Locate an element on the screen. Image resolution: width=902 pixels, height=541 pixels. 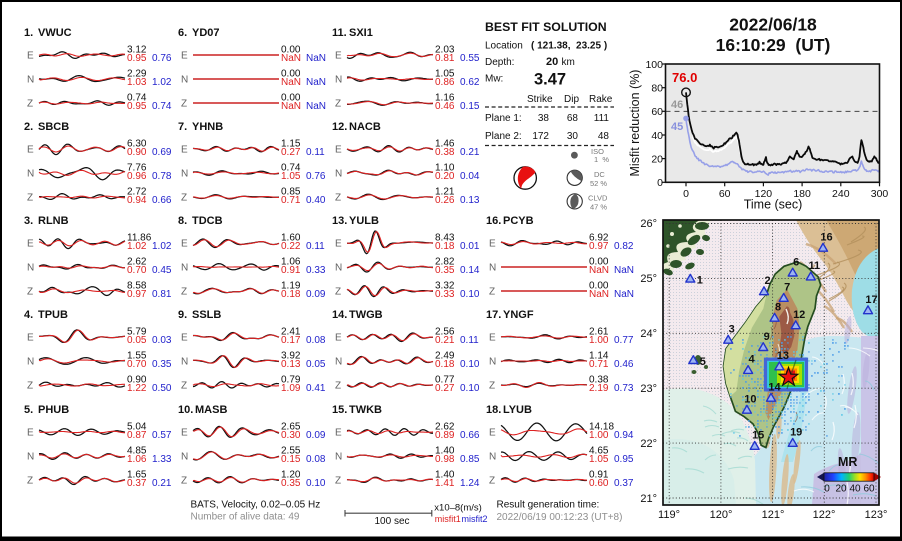
svg-text: 0.09 is located at coordinates (316, 294).